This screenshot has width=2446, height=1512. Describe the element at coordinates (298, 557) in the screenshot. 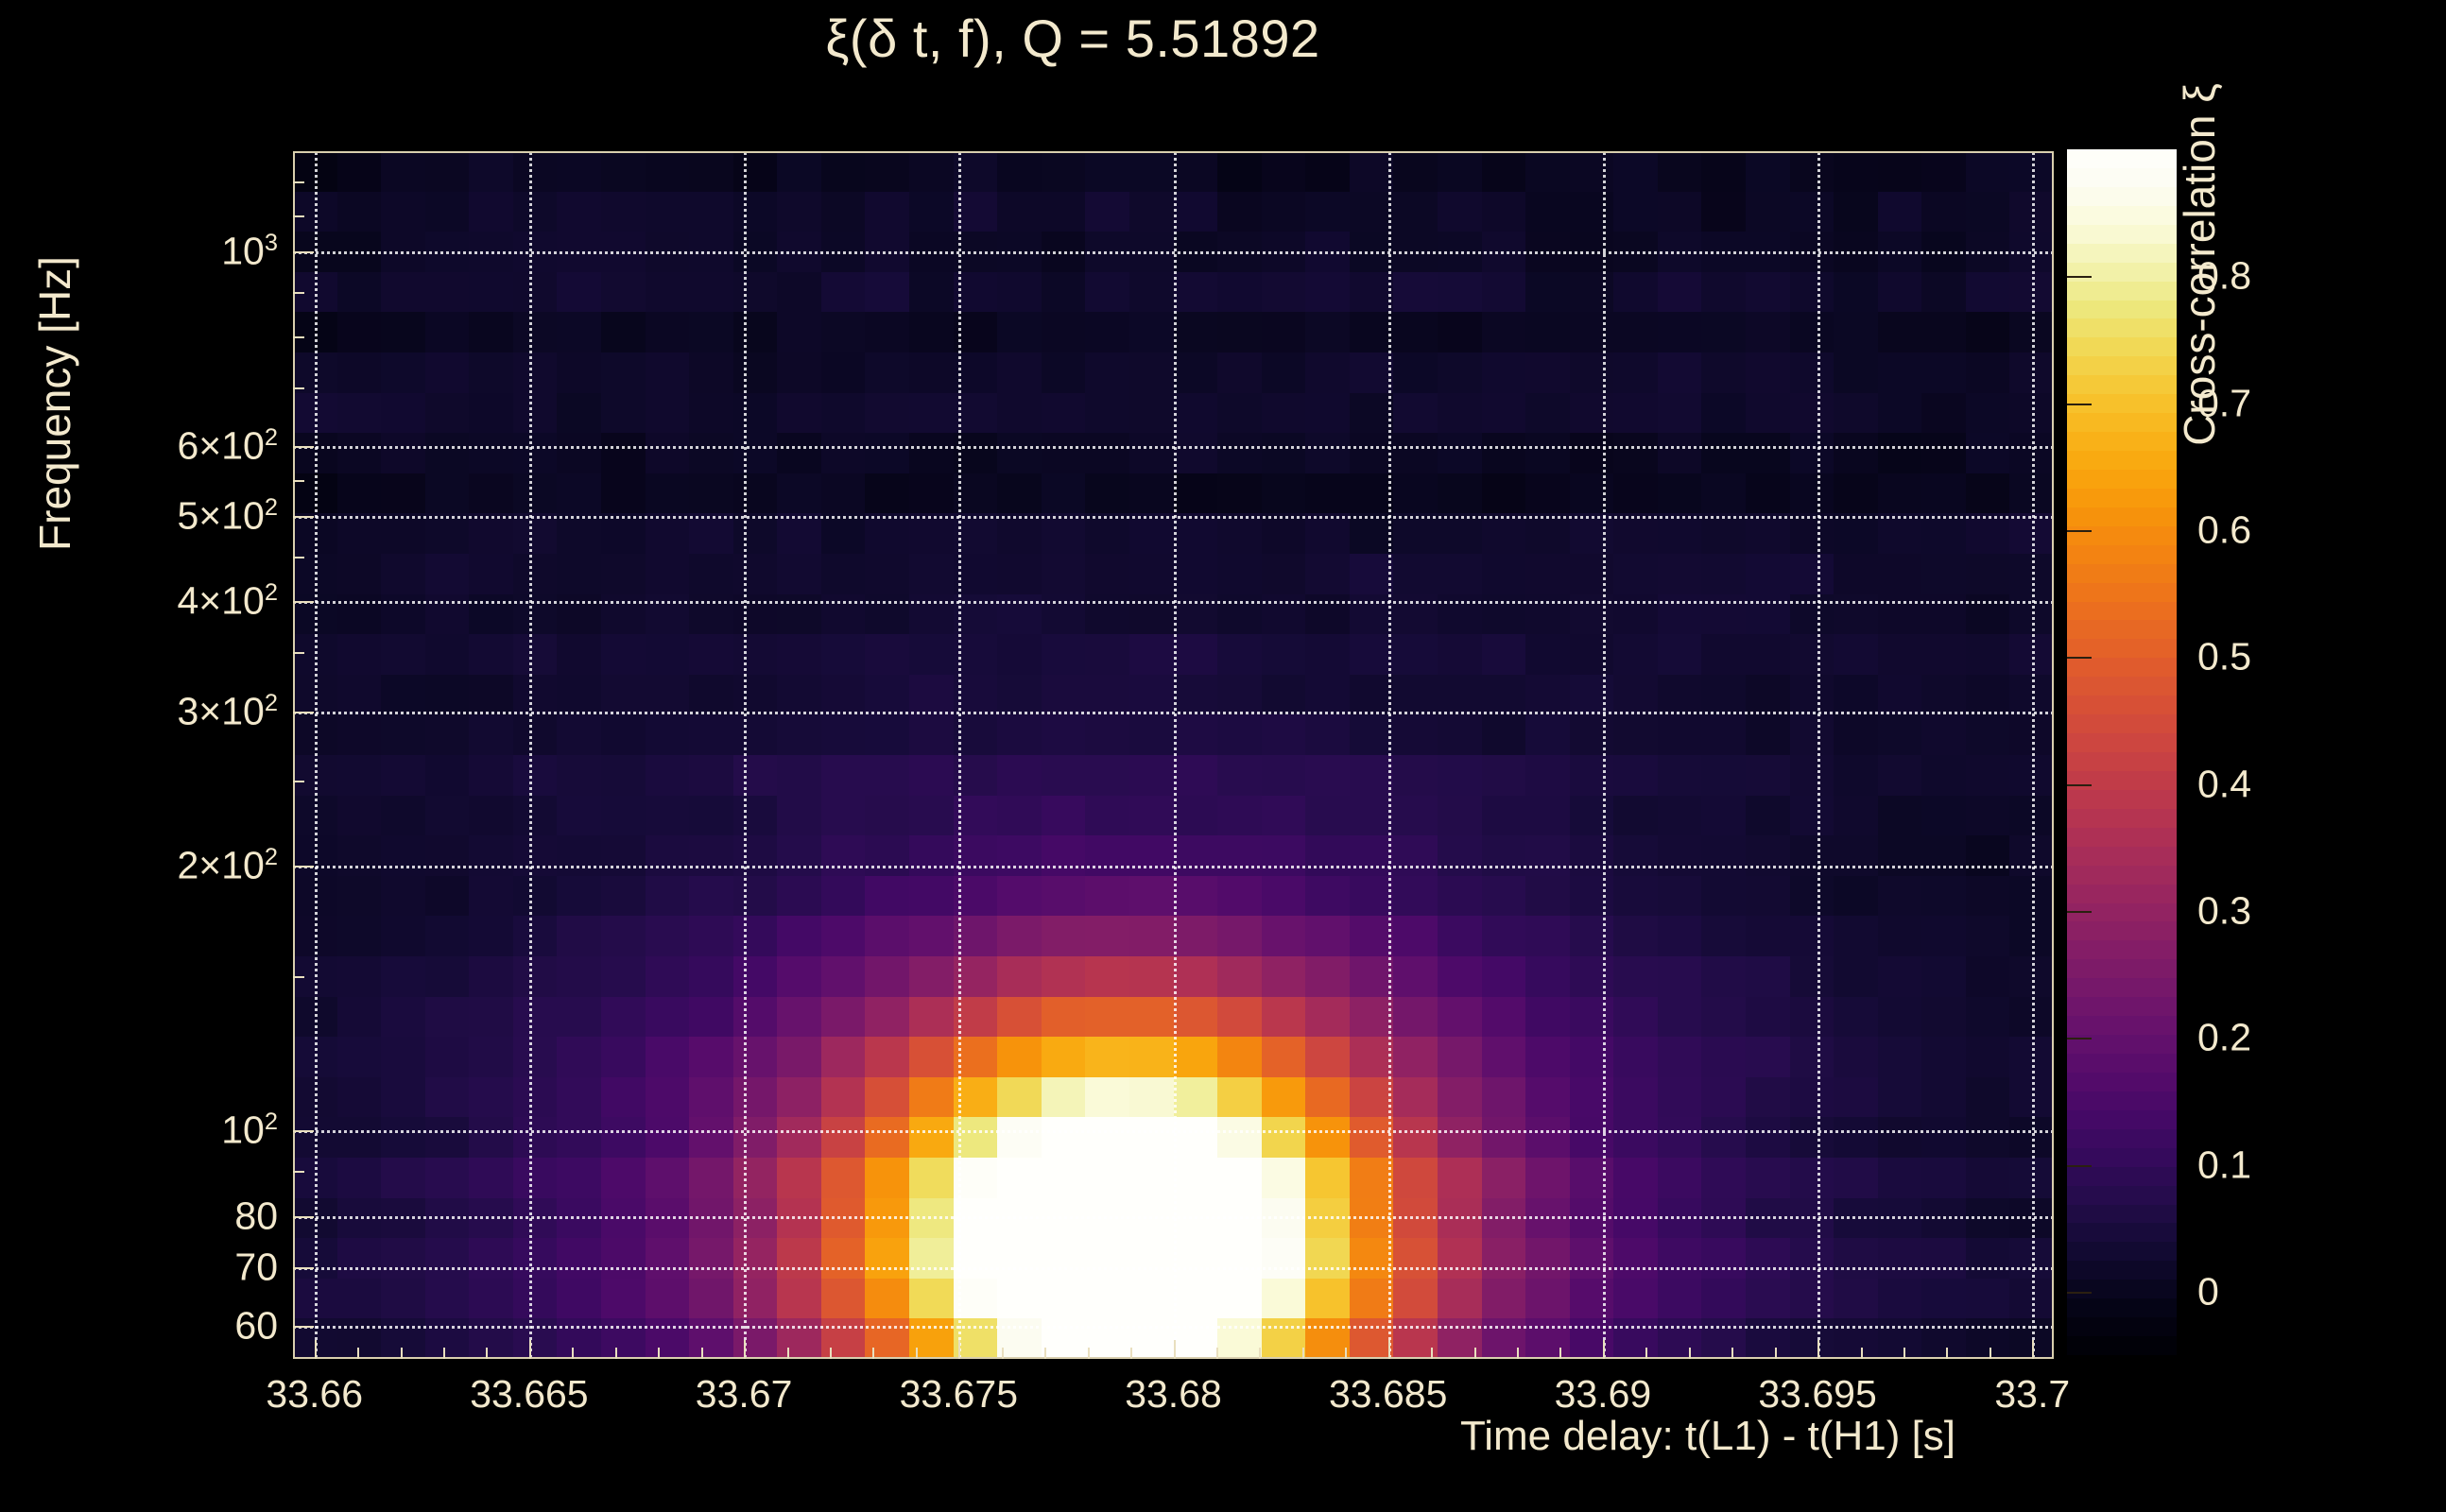

I see `y-axis-minor-tick` at that location.